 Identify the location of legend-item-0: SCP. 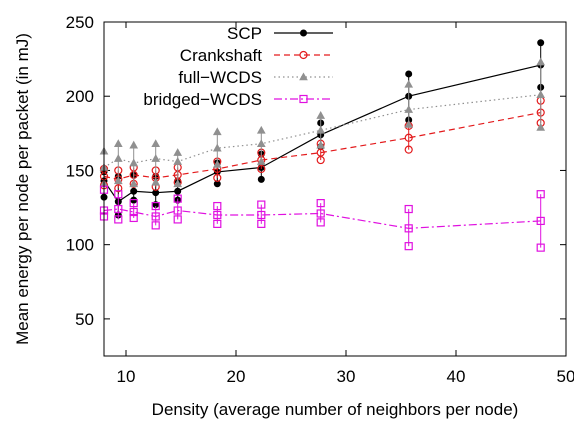
(280, 33).